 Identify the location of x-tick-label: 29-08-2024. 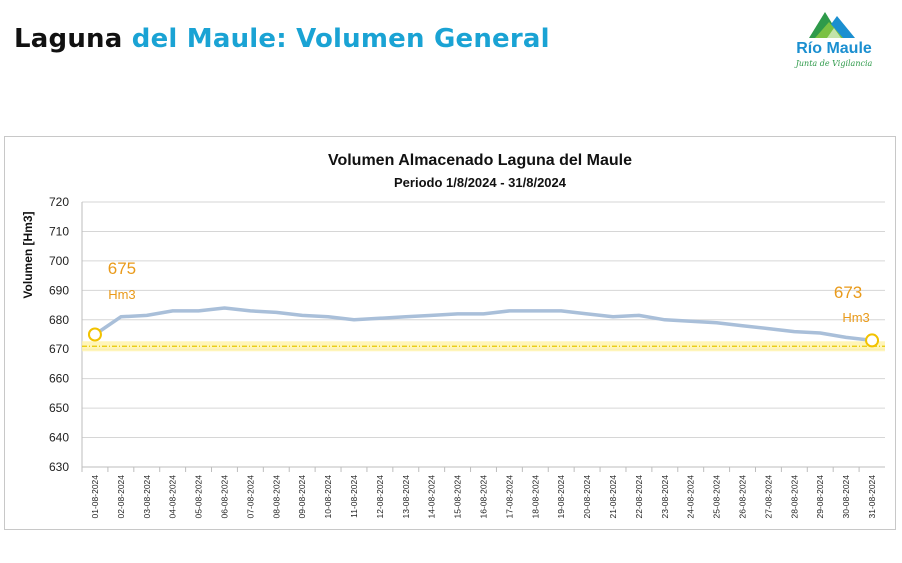
(820, 497).